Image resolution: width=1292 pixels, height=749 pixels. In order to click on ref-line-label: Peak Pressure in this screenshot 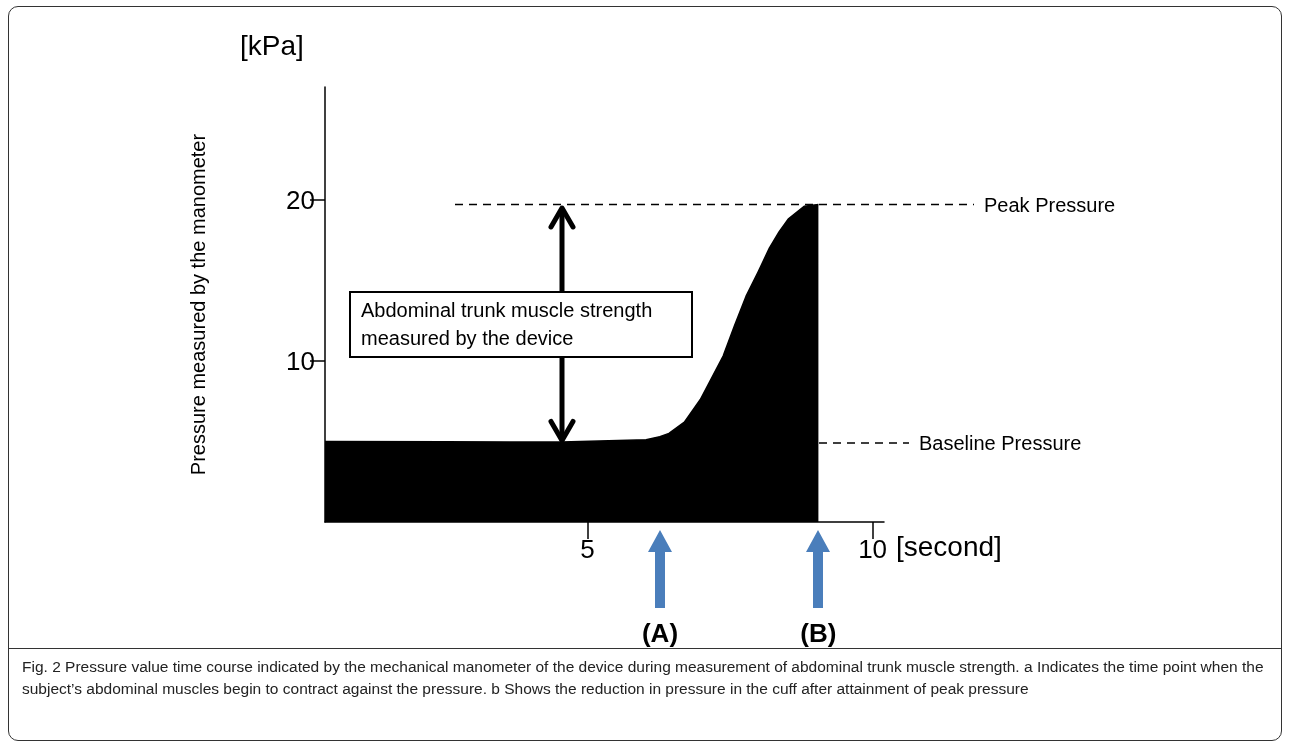, I will do `click(1050, 204)`.